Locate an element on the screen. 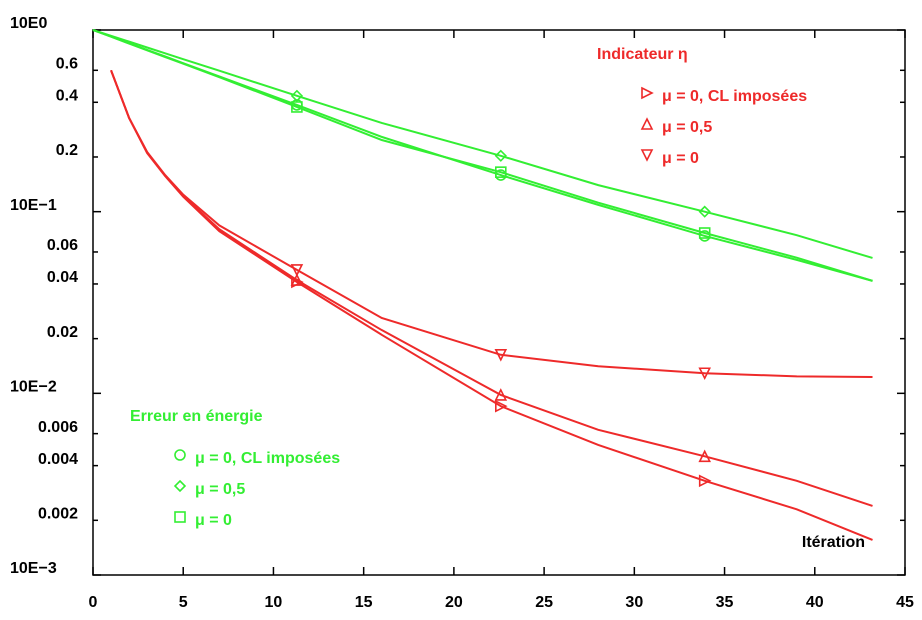 The width and height of the screenshot is (922, 620). x-tick-label: 15 is located at coordinates (364, 602).